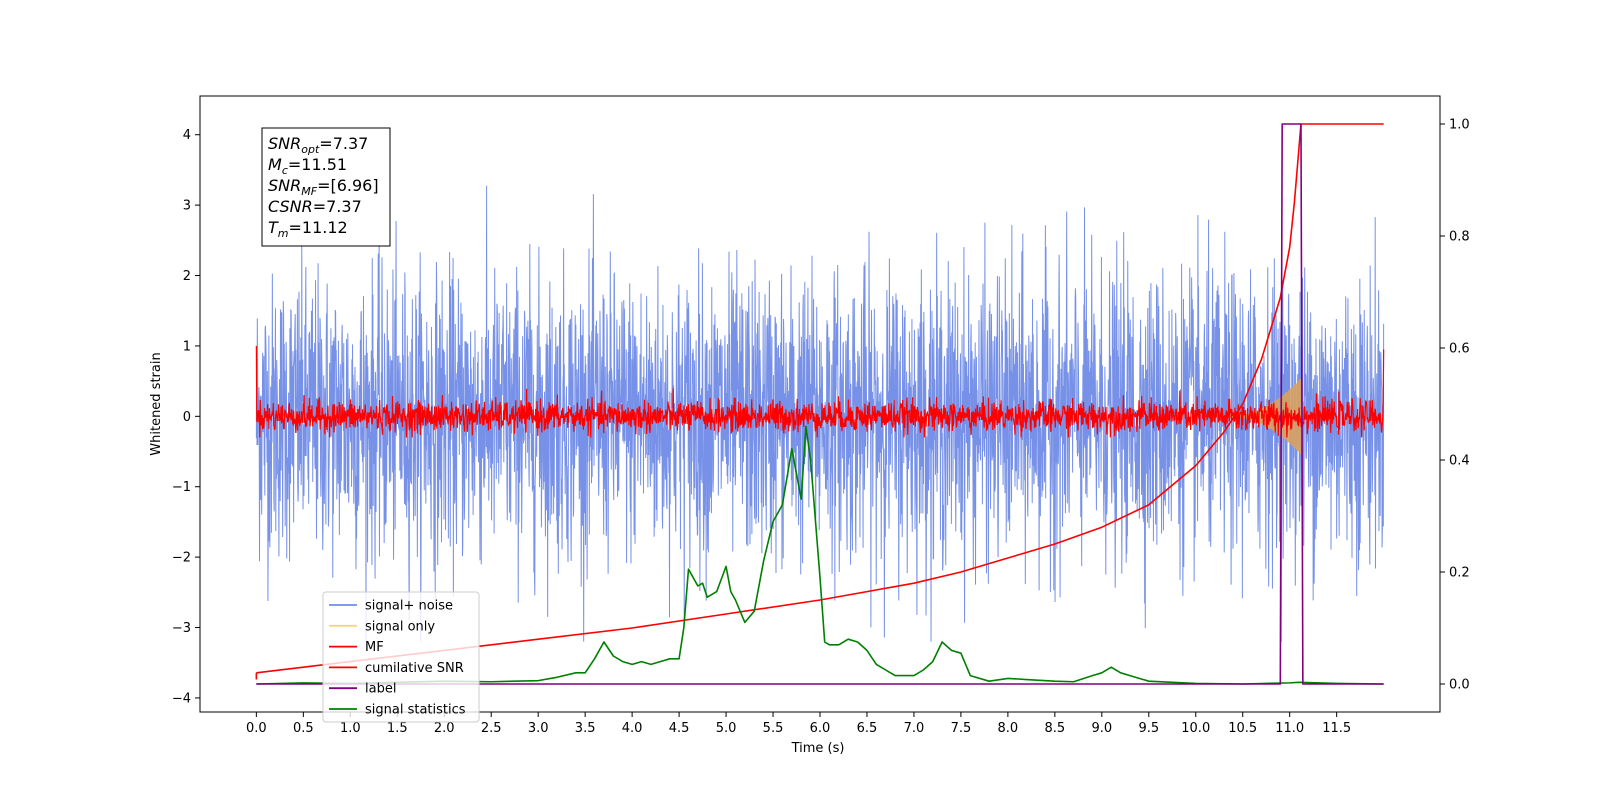 The width and height of the screenshot is (1600, 800). What do you see at coordinates (1459, 237) in the screenshot?
I see `y2-tick-label: 0.8` at bounding box center [1459, 237].